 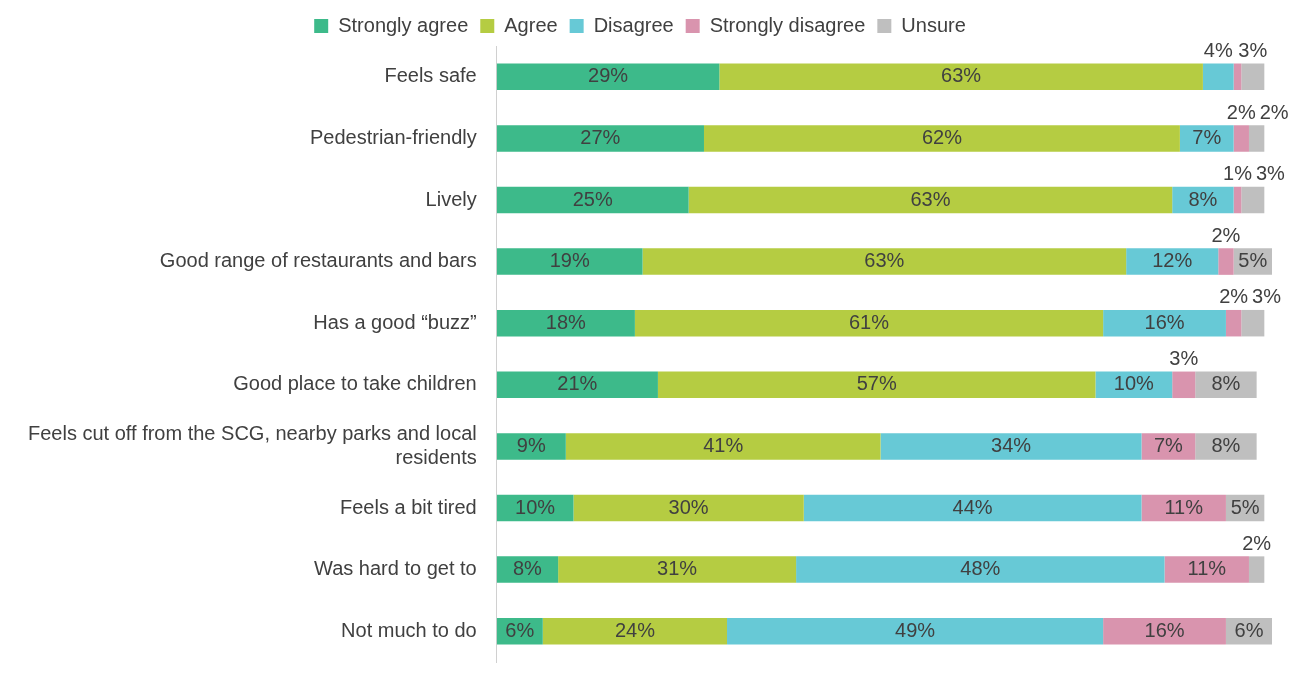 I want to click on data-label: 34%, so click(x=1011, y=444).